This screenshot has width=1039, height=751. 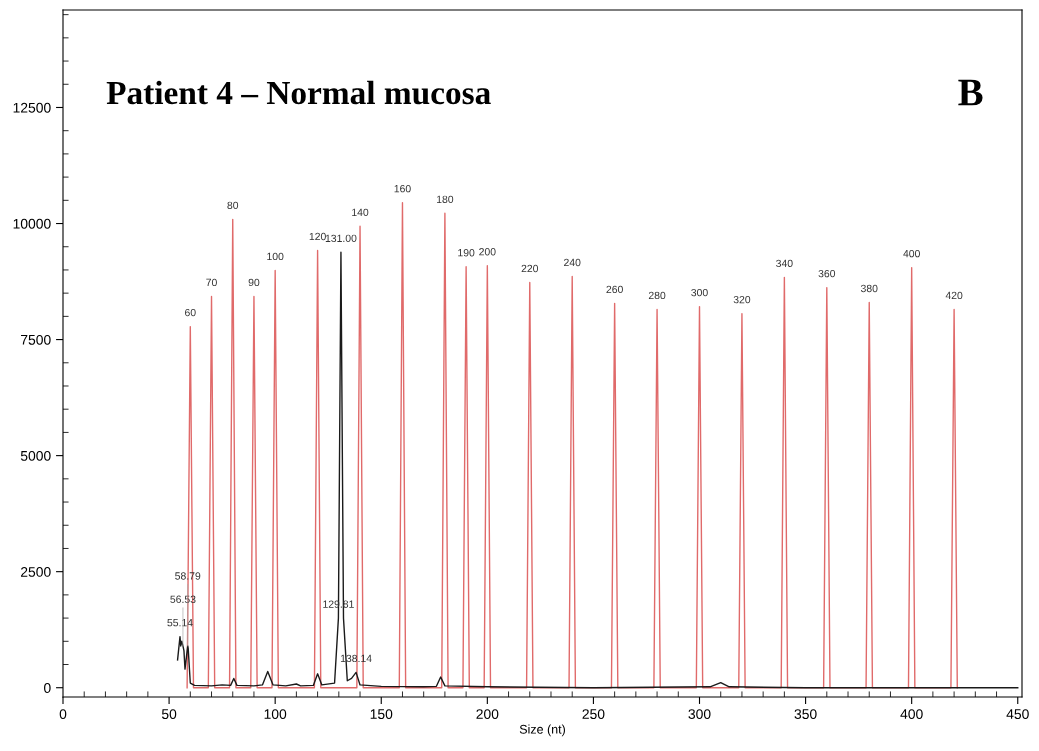 What do you see at coordinates (36, 339) in the screenshot?
I see `y-tick-label: 7500` at bounding box center [36, 339].